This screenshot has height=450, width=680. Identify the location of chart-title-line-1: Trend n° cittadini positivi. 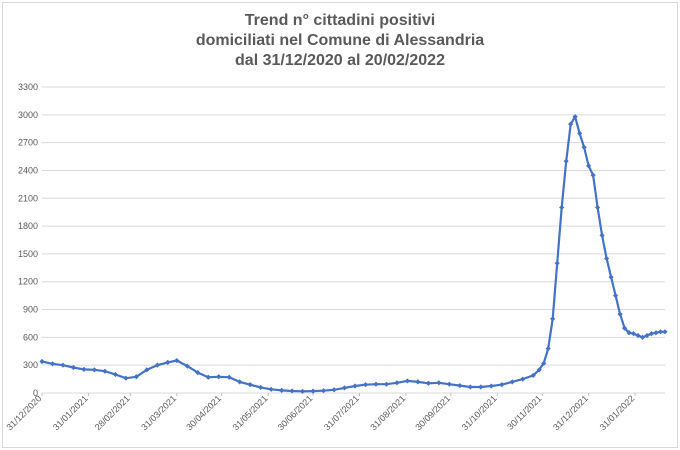
(340, 20).